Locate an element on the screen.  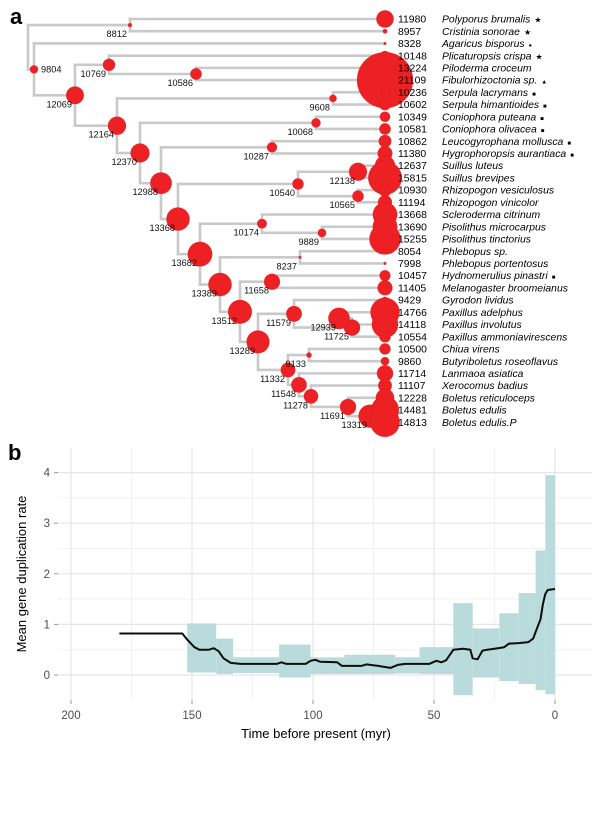
tip-label-name: Paxillus involutus is located at coordinates (482, 325).